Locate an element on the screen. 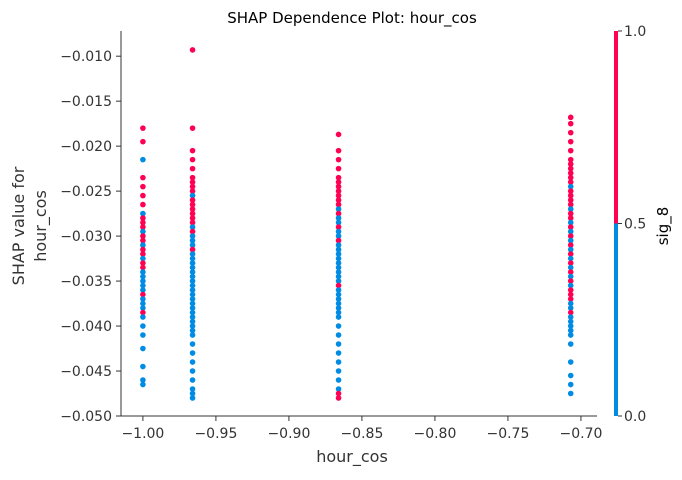 This screenshot has height=480, width=682. colorbar-tick-label: 0.0 is located at coordinates (635, 417).